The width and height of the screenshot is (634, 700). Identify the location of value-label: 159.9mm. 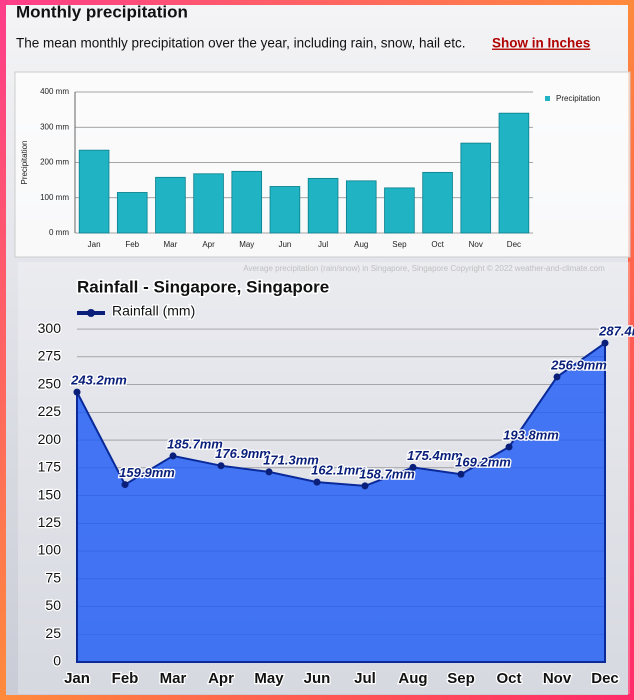
(147, 472).